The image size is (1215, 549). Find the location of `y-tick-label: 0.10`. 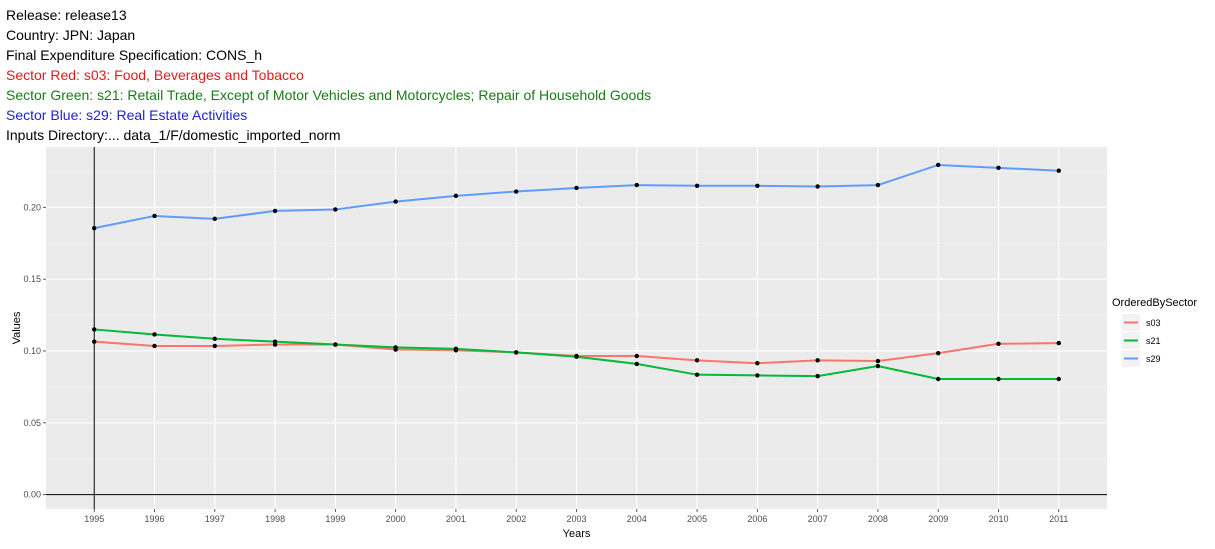

y-tick-label: 0.10 is located at coordinates (32, 351).